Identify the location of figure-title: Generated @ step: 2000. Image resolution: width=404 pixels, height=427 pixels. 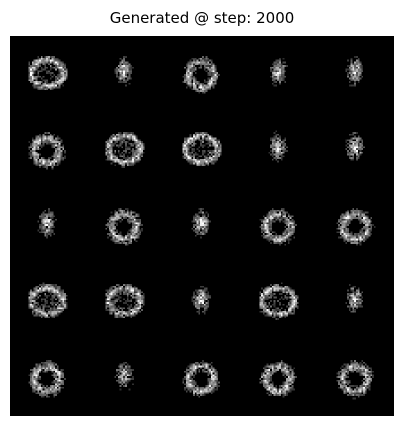
(202, 18).